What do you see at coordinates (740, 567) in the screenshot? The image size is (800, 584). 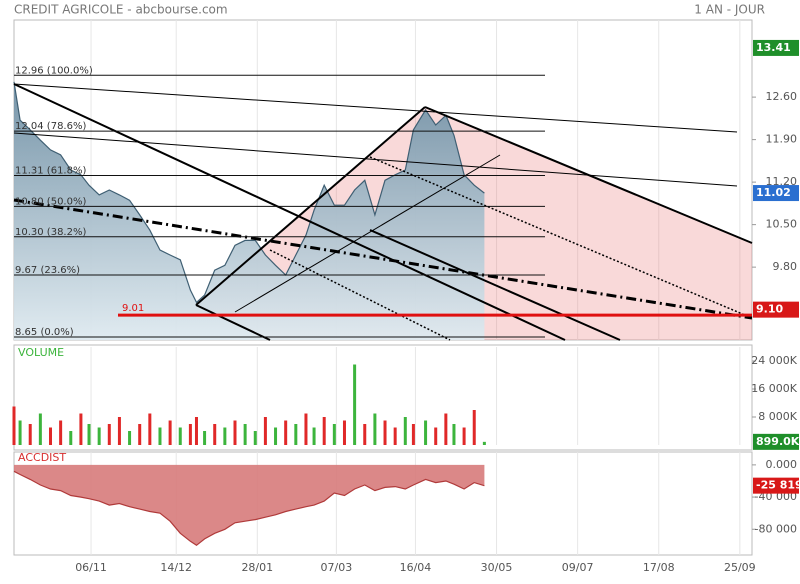 I see `x-tick-label: 25/09` at bounding box center [740, 567].